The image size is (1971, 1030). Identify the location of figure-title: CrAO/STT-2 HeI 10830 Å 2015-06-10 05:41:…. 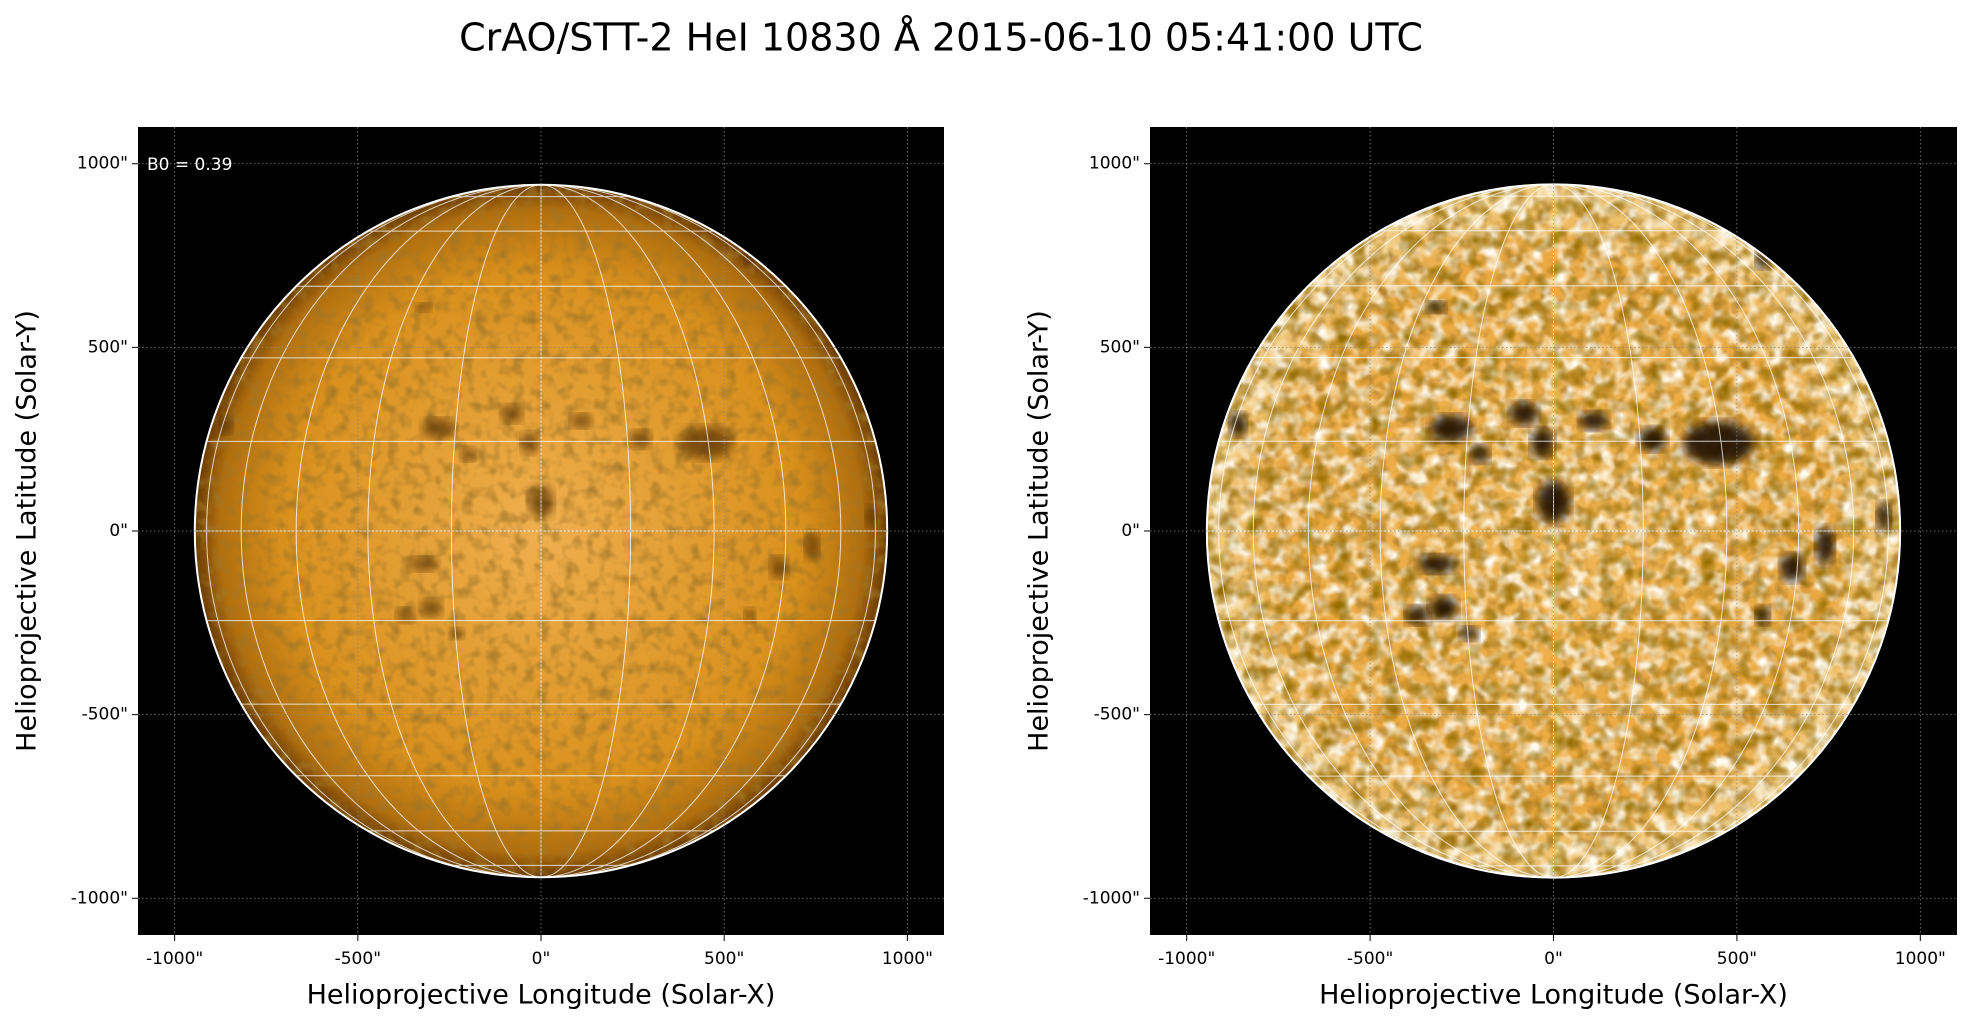
(941, 38).